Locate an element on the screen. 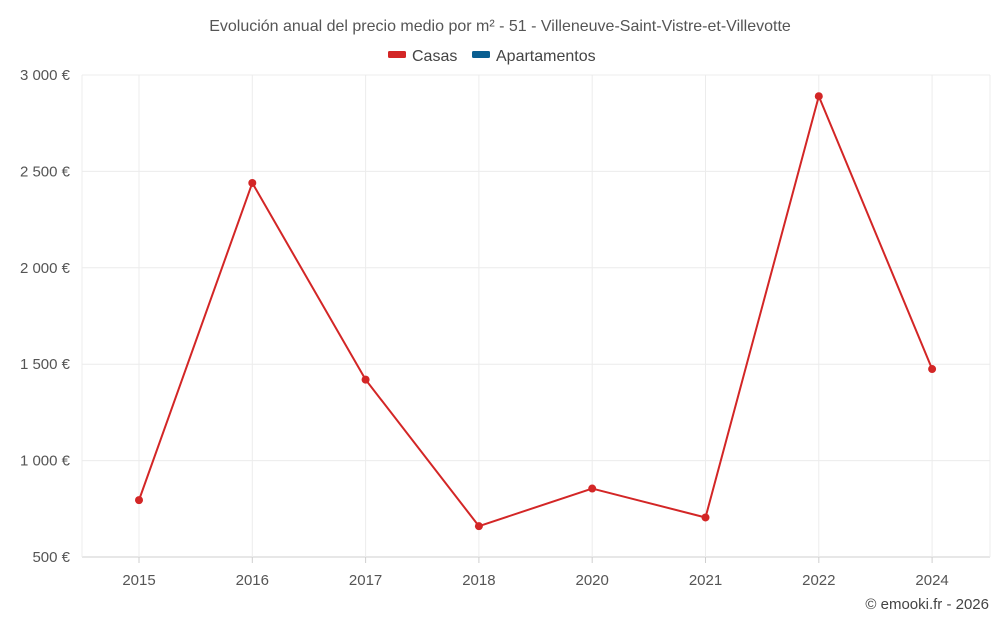  legend-label: Casas is located at coordinates (434, 56).